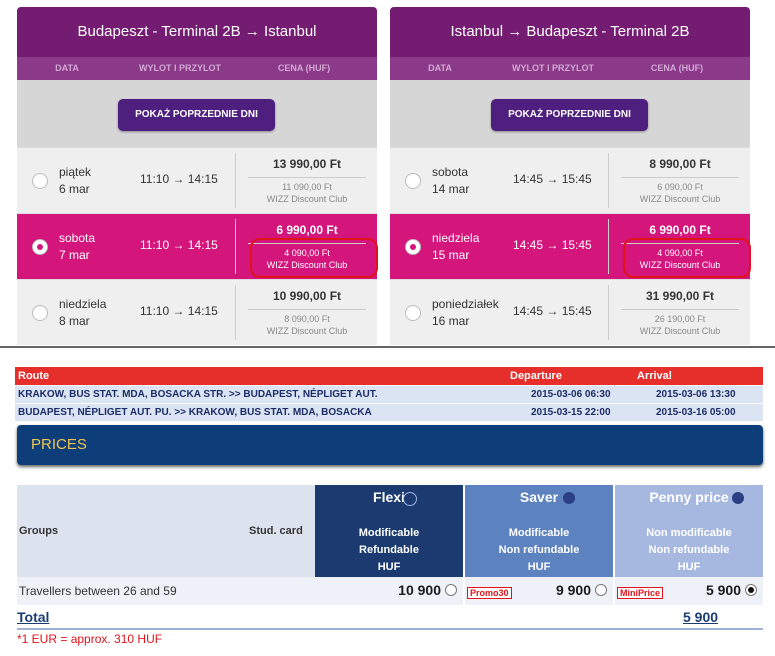 This screenshot has height=656, width=775. What do you see at coordinates (553, 68) in the screenshot?
I see `column-label: WYLOT I PRZYLOT` at bounding box center [553, 68].